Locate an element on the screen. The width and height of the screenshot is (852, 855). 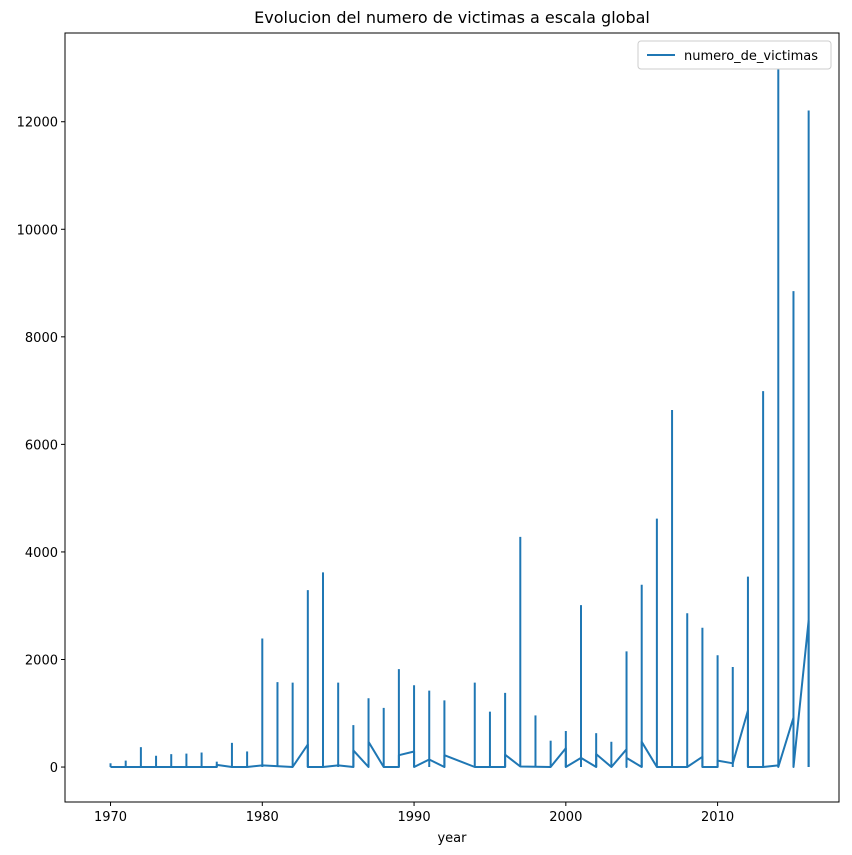
x-axis-ticks: 1970 1980 1990 2000 2010 is located at coordinates (414, 813).